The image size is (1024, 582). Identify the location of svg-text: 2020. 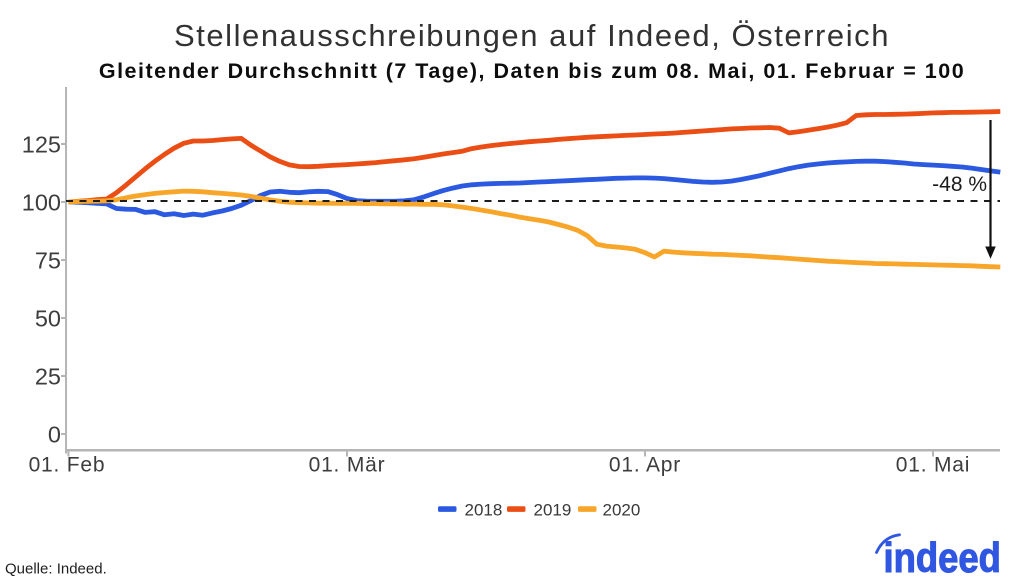
(622, 510).